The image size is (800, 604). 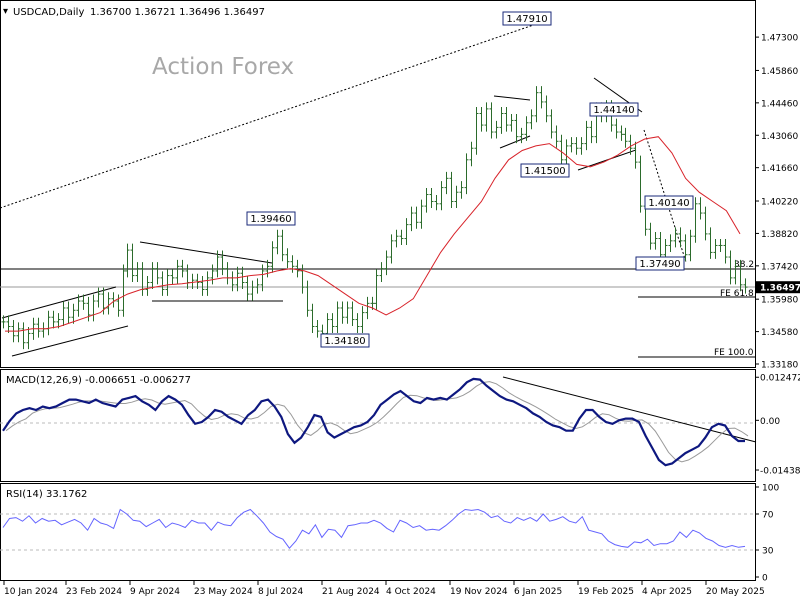 What do you see at coordinates (374, 528) in the screenshot?
I see `rsi-line` at bounding box center [374, 528].